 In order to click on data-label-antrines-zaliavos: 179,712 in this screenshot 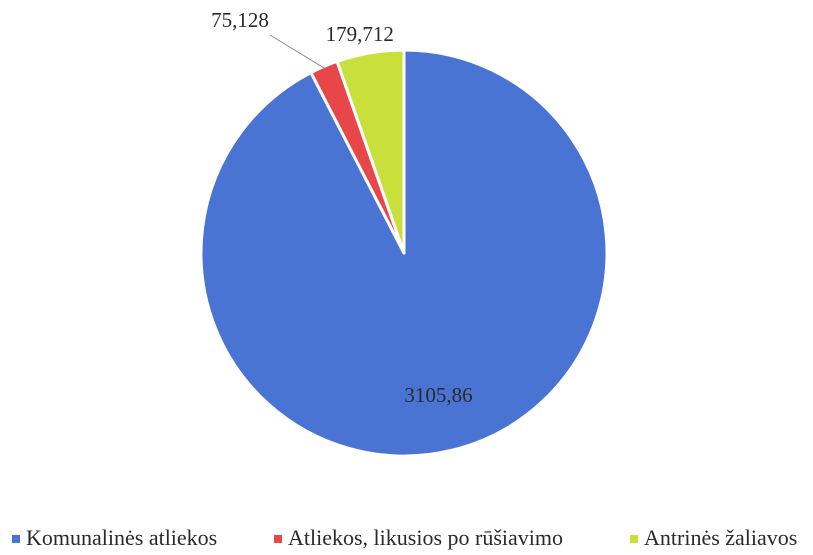, I will do `click(360, 34)`.